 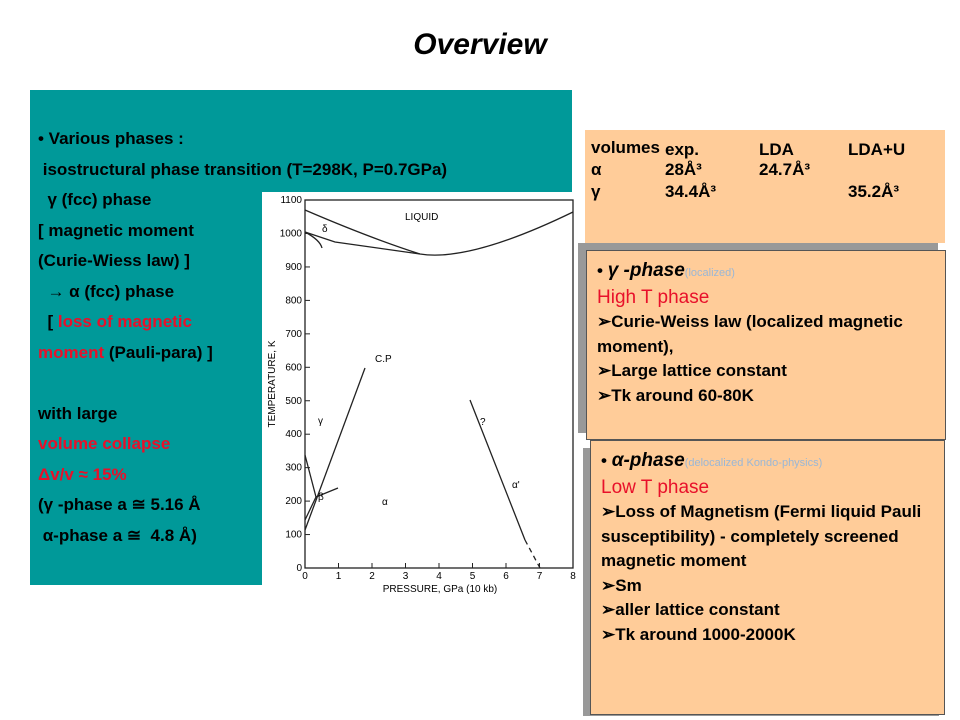 What do you see at coordinates (82, 474) in the screenshot?
I see `highlight-run: Δv/v ≈ 15%` at bounding box center [82, 474].